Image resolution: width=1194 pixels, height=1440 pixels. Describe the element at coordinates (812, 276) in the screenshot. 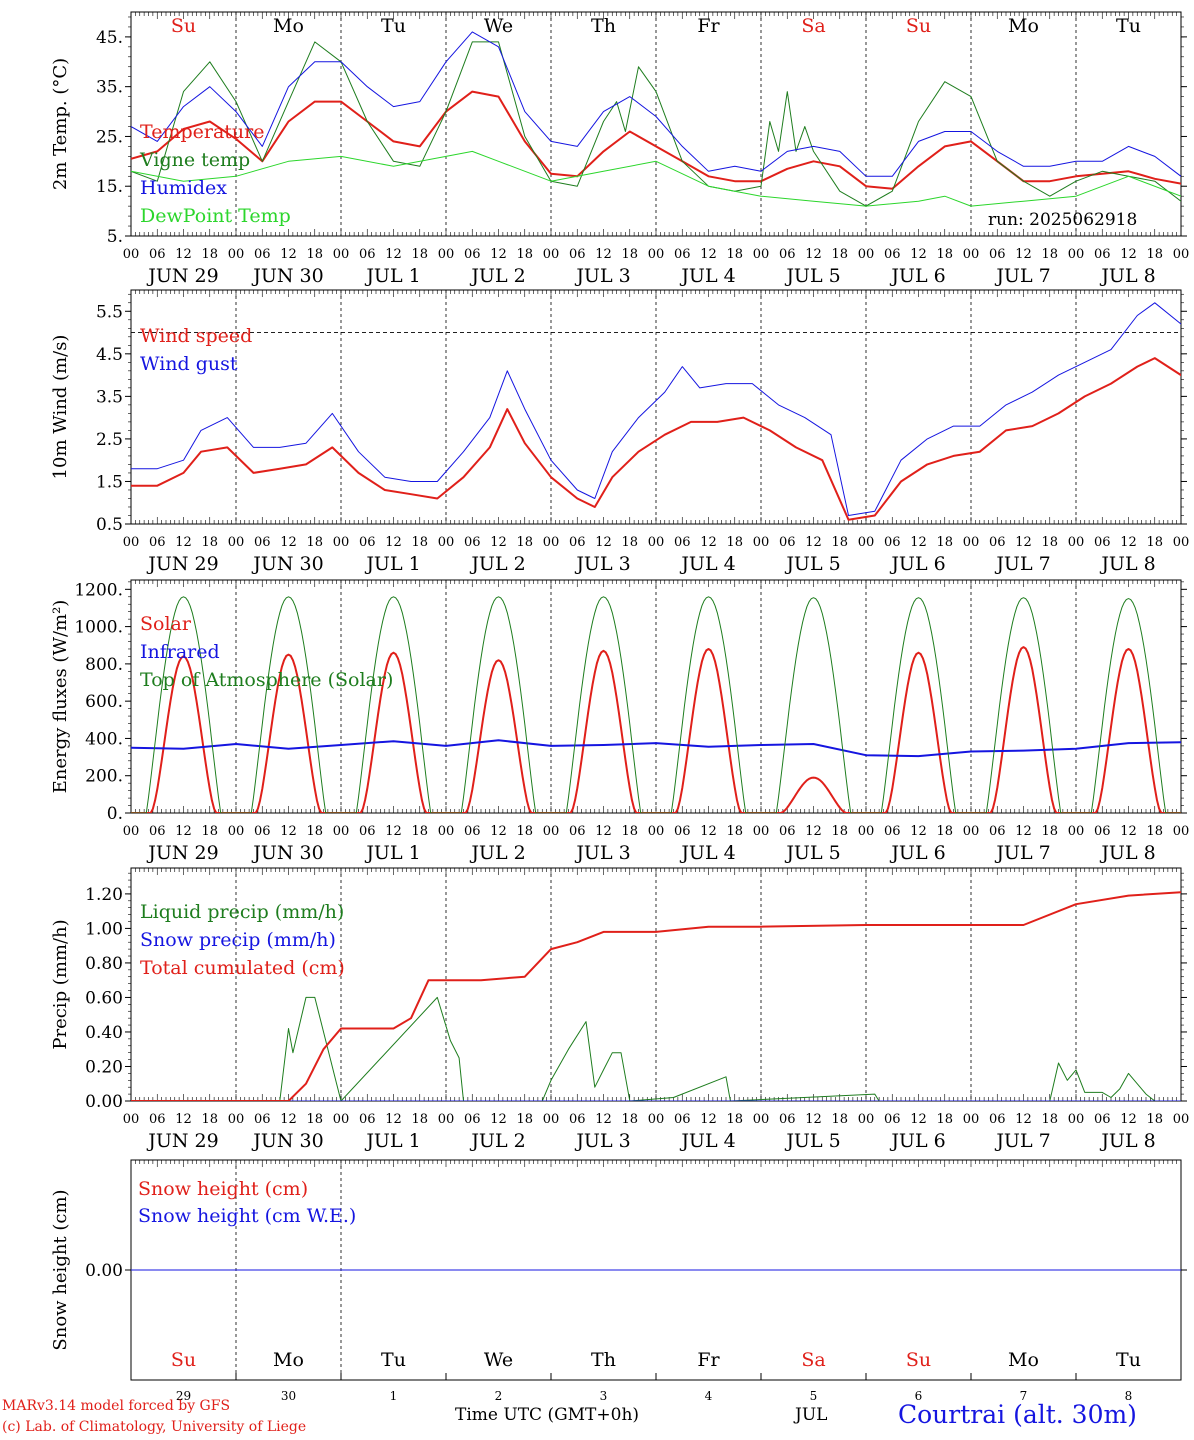

I see `date-label: JUL 5` at that location.